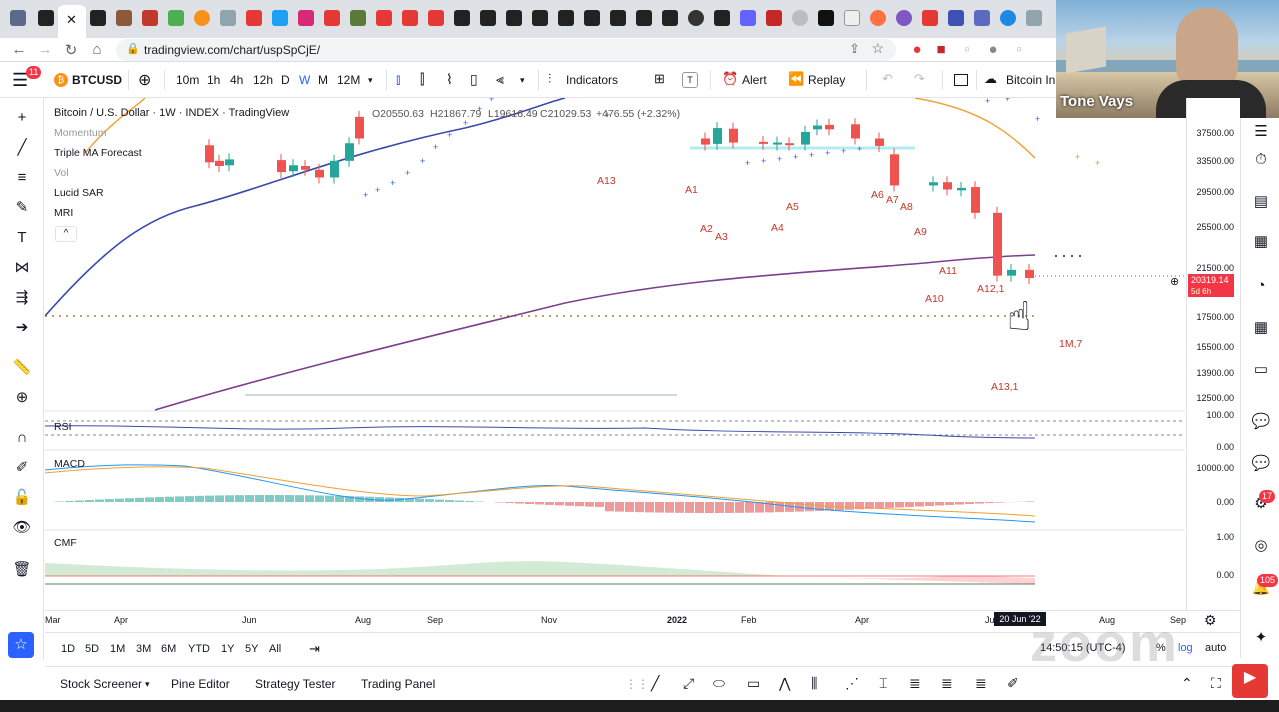 The image size is (1279, 712). I want to click on range-1m: 1M, so click(118, 649).